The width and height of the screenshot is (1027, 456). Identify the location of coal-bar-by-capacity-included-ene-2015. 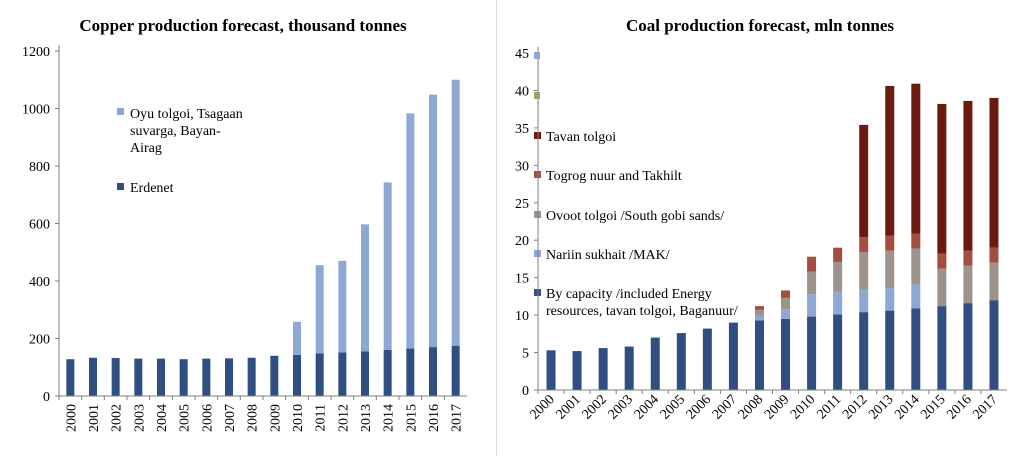
(942, 348).